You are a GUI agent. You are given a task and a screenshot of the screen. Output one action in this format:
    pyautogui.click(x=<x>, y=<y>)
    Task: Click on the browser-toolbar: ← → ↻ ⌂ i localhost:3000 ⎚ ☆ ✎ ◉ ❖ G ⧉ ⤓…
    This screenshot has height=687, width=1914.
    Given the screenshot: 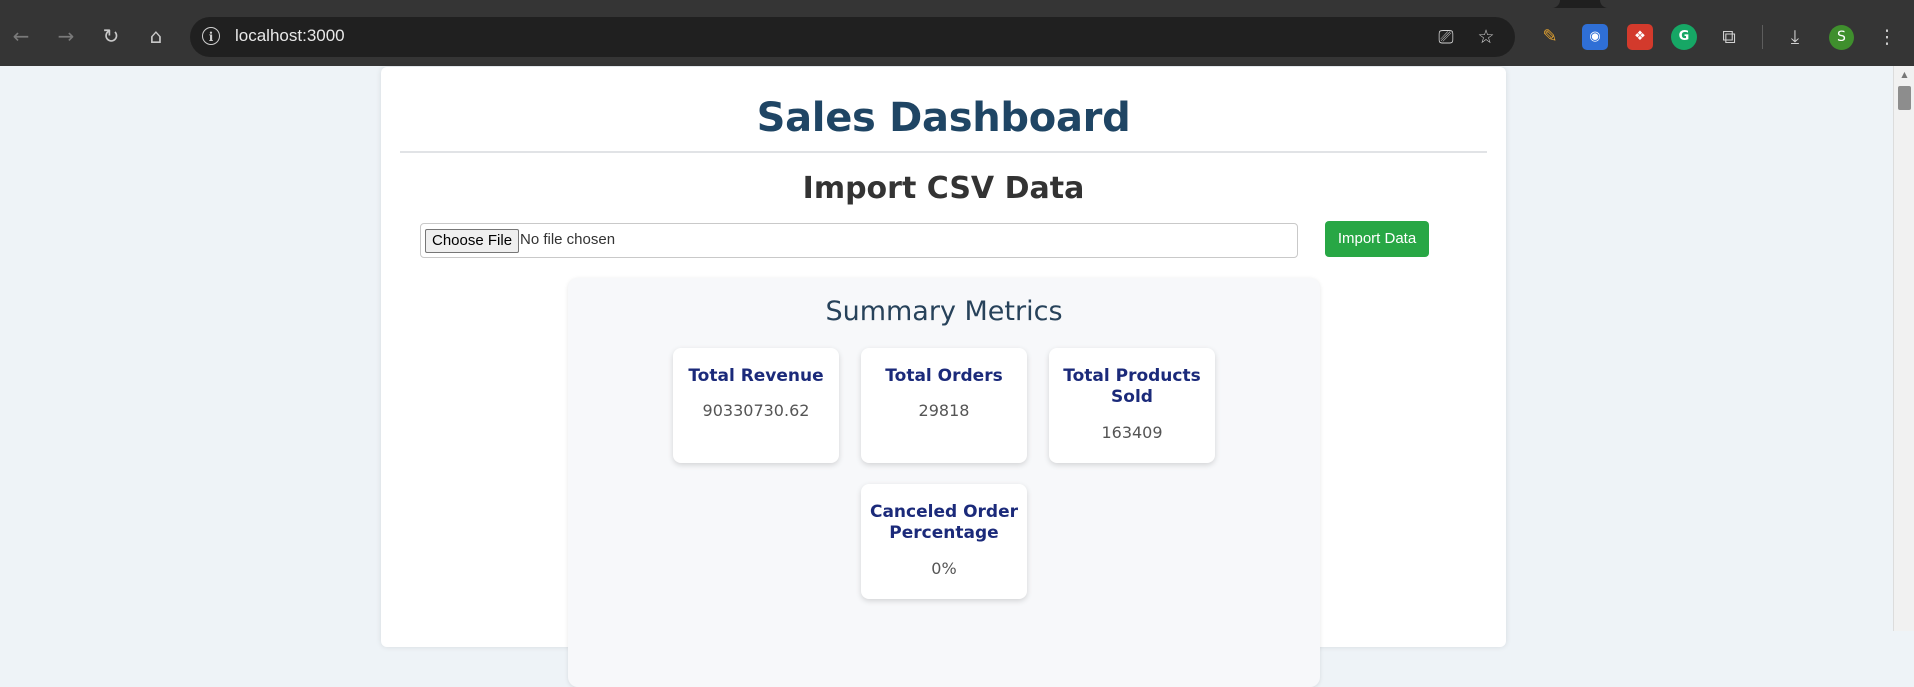 What is the action you would take?
    pyautogui.click(x=957, y=33)
    